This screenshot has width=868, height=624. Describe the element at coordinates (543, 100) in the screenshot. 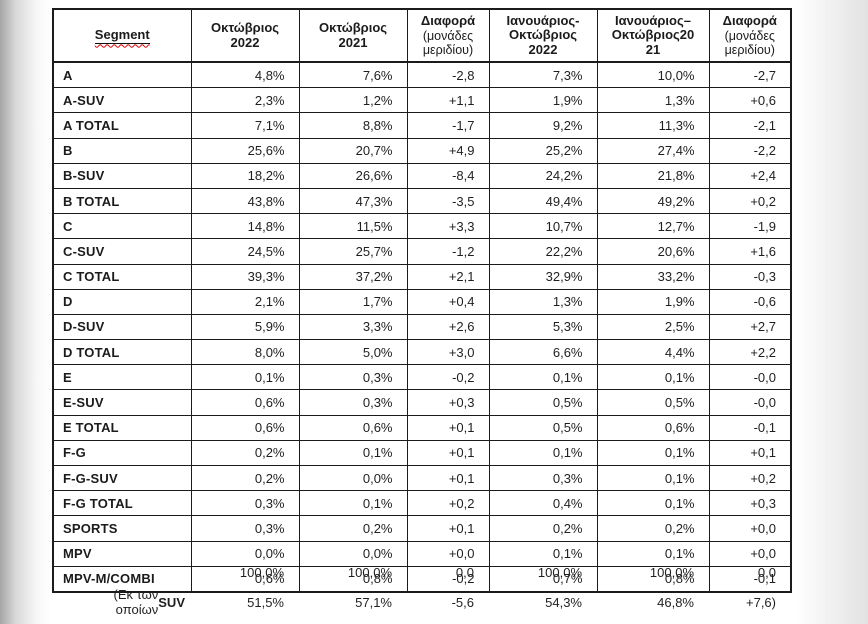

I see `value-cell: 1,9%` at that location.